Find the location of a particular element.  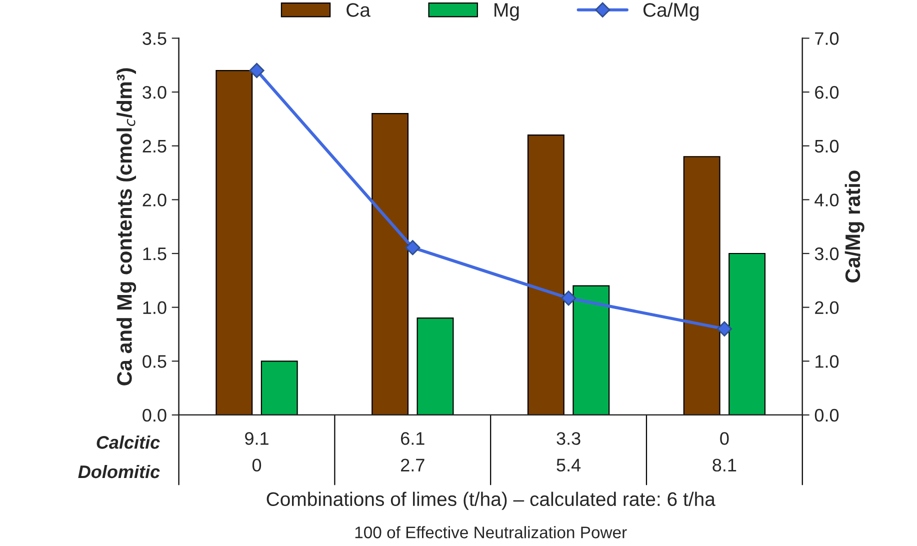

y-tick-label: 3.5 is located at coordinates (154, 38).